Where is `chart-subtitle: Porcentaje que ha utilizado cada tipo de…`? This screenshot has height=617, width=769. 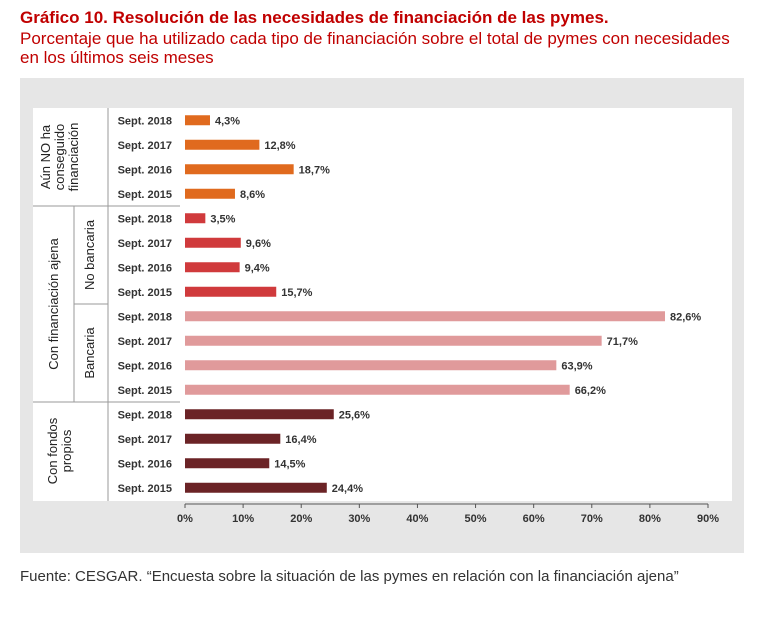
chart-subtitle: Porcentaje que ha utilizado cada tipo de… is located at coordinates (375, 48).